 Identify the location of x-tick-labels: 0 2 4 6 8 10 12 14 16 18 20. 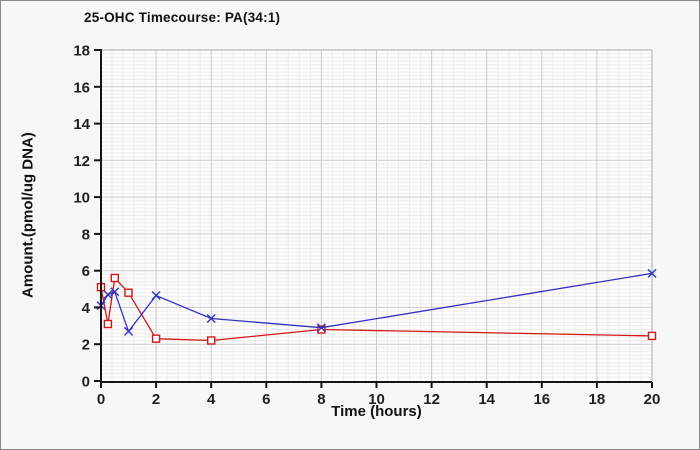
(379, 399).